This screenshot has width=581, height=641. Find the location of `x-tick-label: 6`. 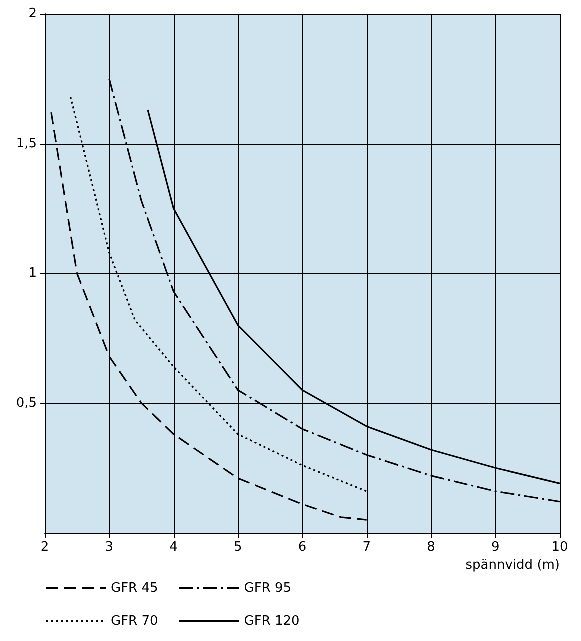

x-tick-label: 6 is located at coordinates (302, 547).